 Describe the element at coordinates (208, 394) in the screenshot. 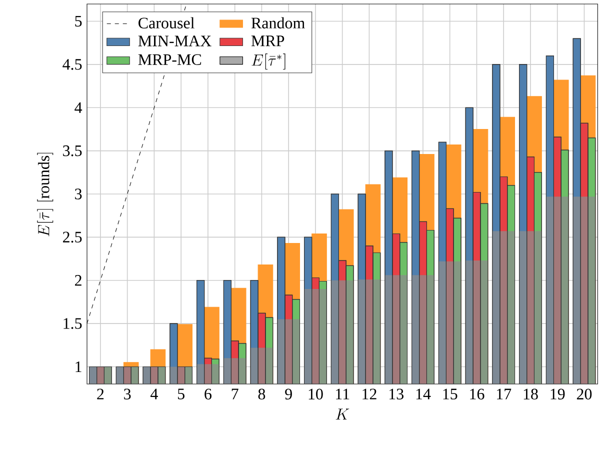

I see `x-tick-label: 6` at that location.